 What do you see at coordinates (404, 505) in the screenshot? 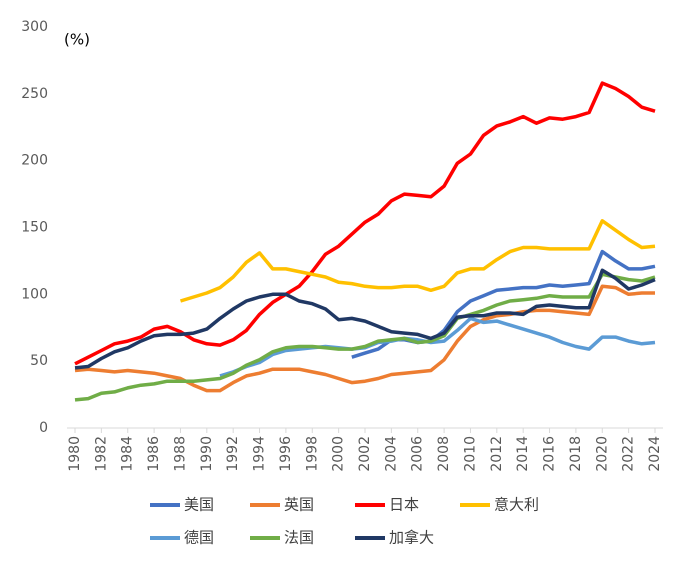
I see `legend-label: 日本` at bounding box center [404, 505].